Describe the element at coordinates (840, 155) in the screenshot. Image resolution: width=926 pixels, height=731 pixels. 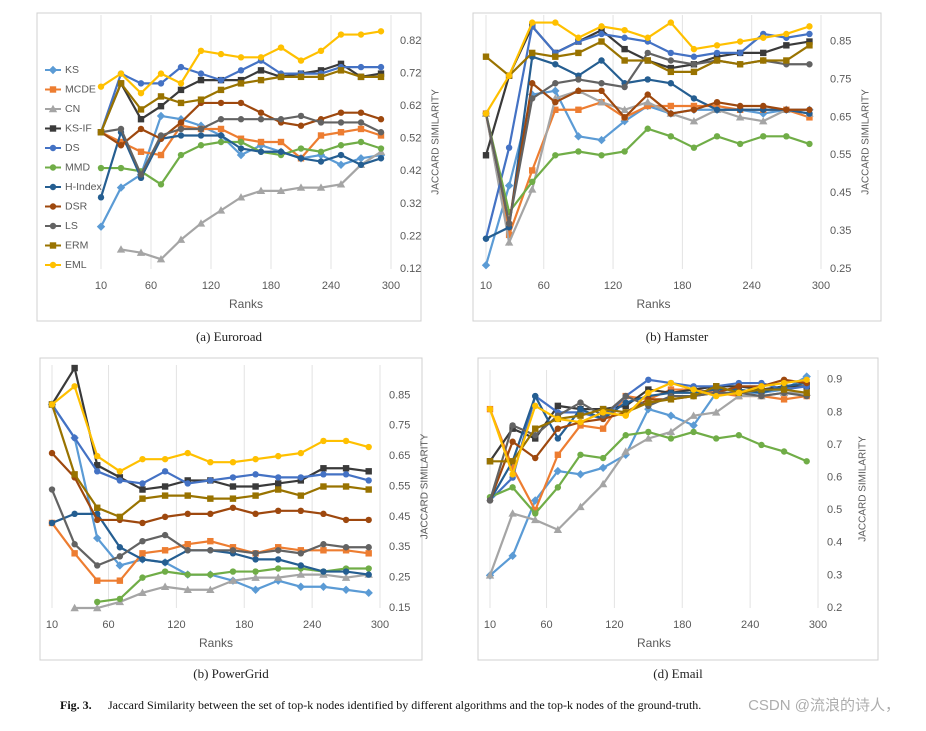
I see `y-tick-label: 0.55` at that location.